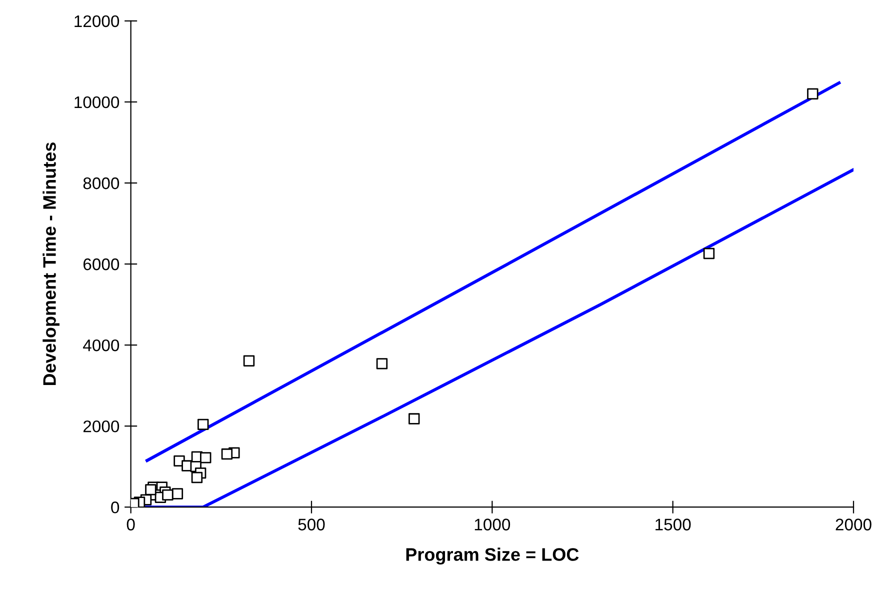  I want to click on x-axis-title: Program Size = LOC, so click(492, 556).